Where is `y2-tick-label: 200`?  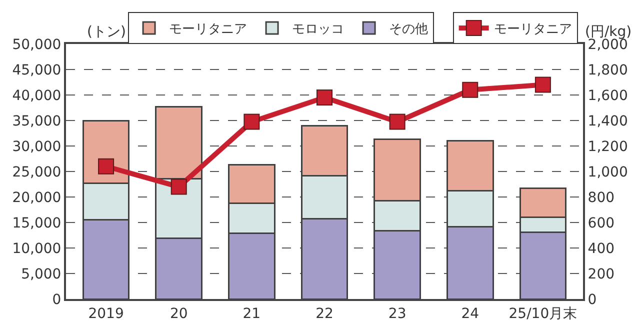
y2-tick-label: 200 is located at coordinates (601, 274).